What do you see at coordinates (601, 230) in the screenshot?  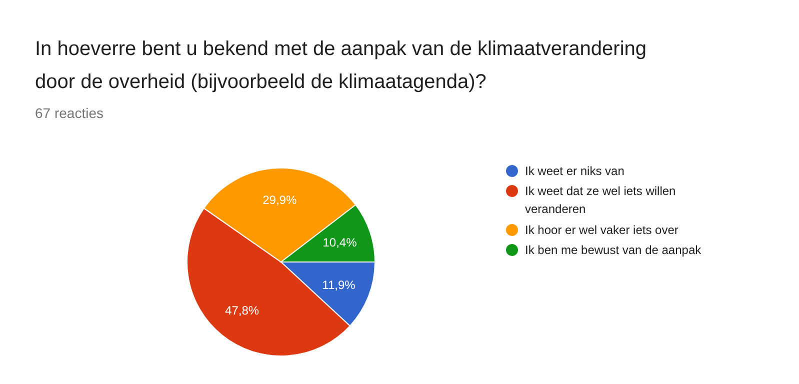 I see `legend-label: Ik hoor er wel vaker iets over` at bounding box center [601, 230].